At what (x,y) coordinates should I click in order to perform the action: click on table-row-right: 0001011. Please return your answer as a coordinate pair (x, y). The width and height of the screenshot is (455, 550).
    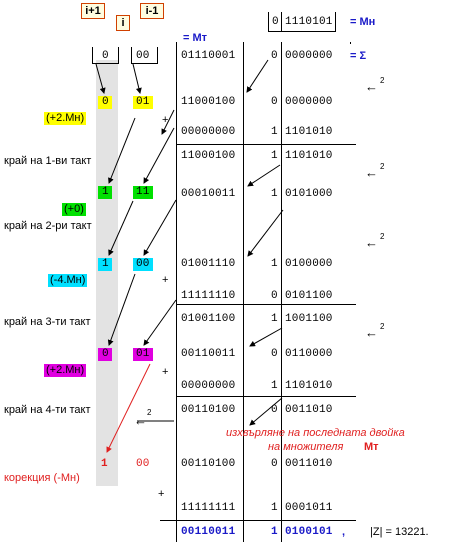
    Looking at the image, I should click on (309, 508).